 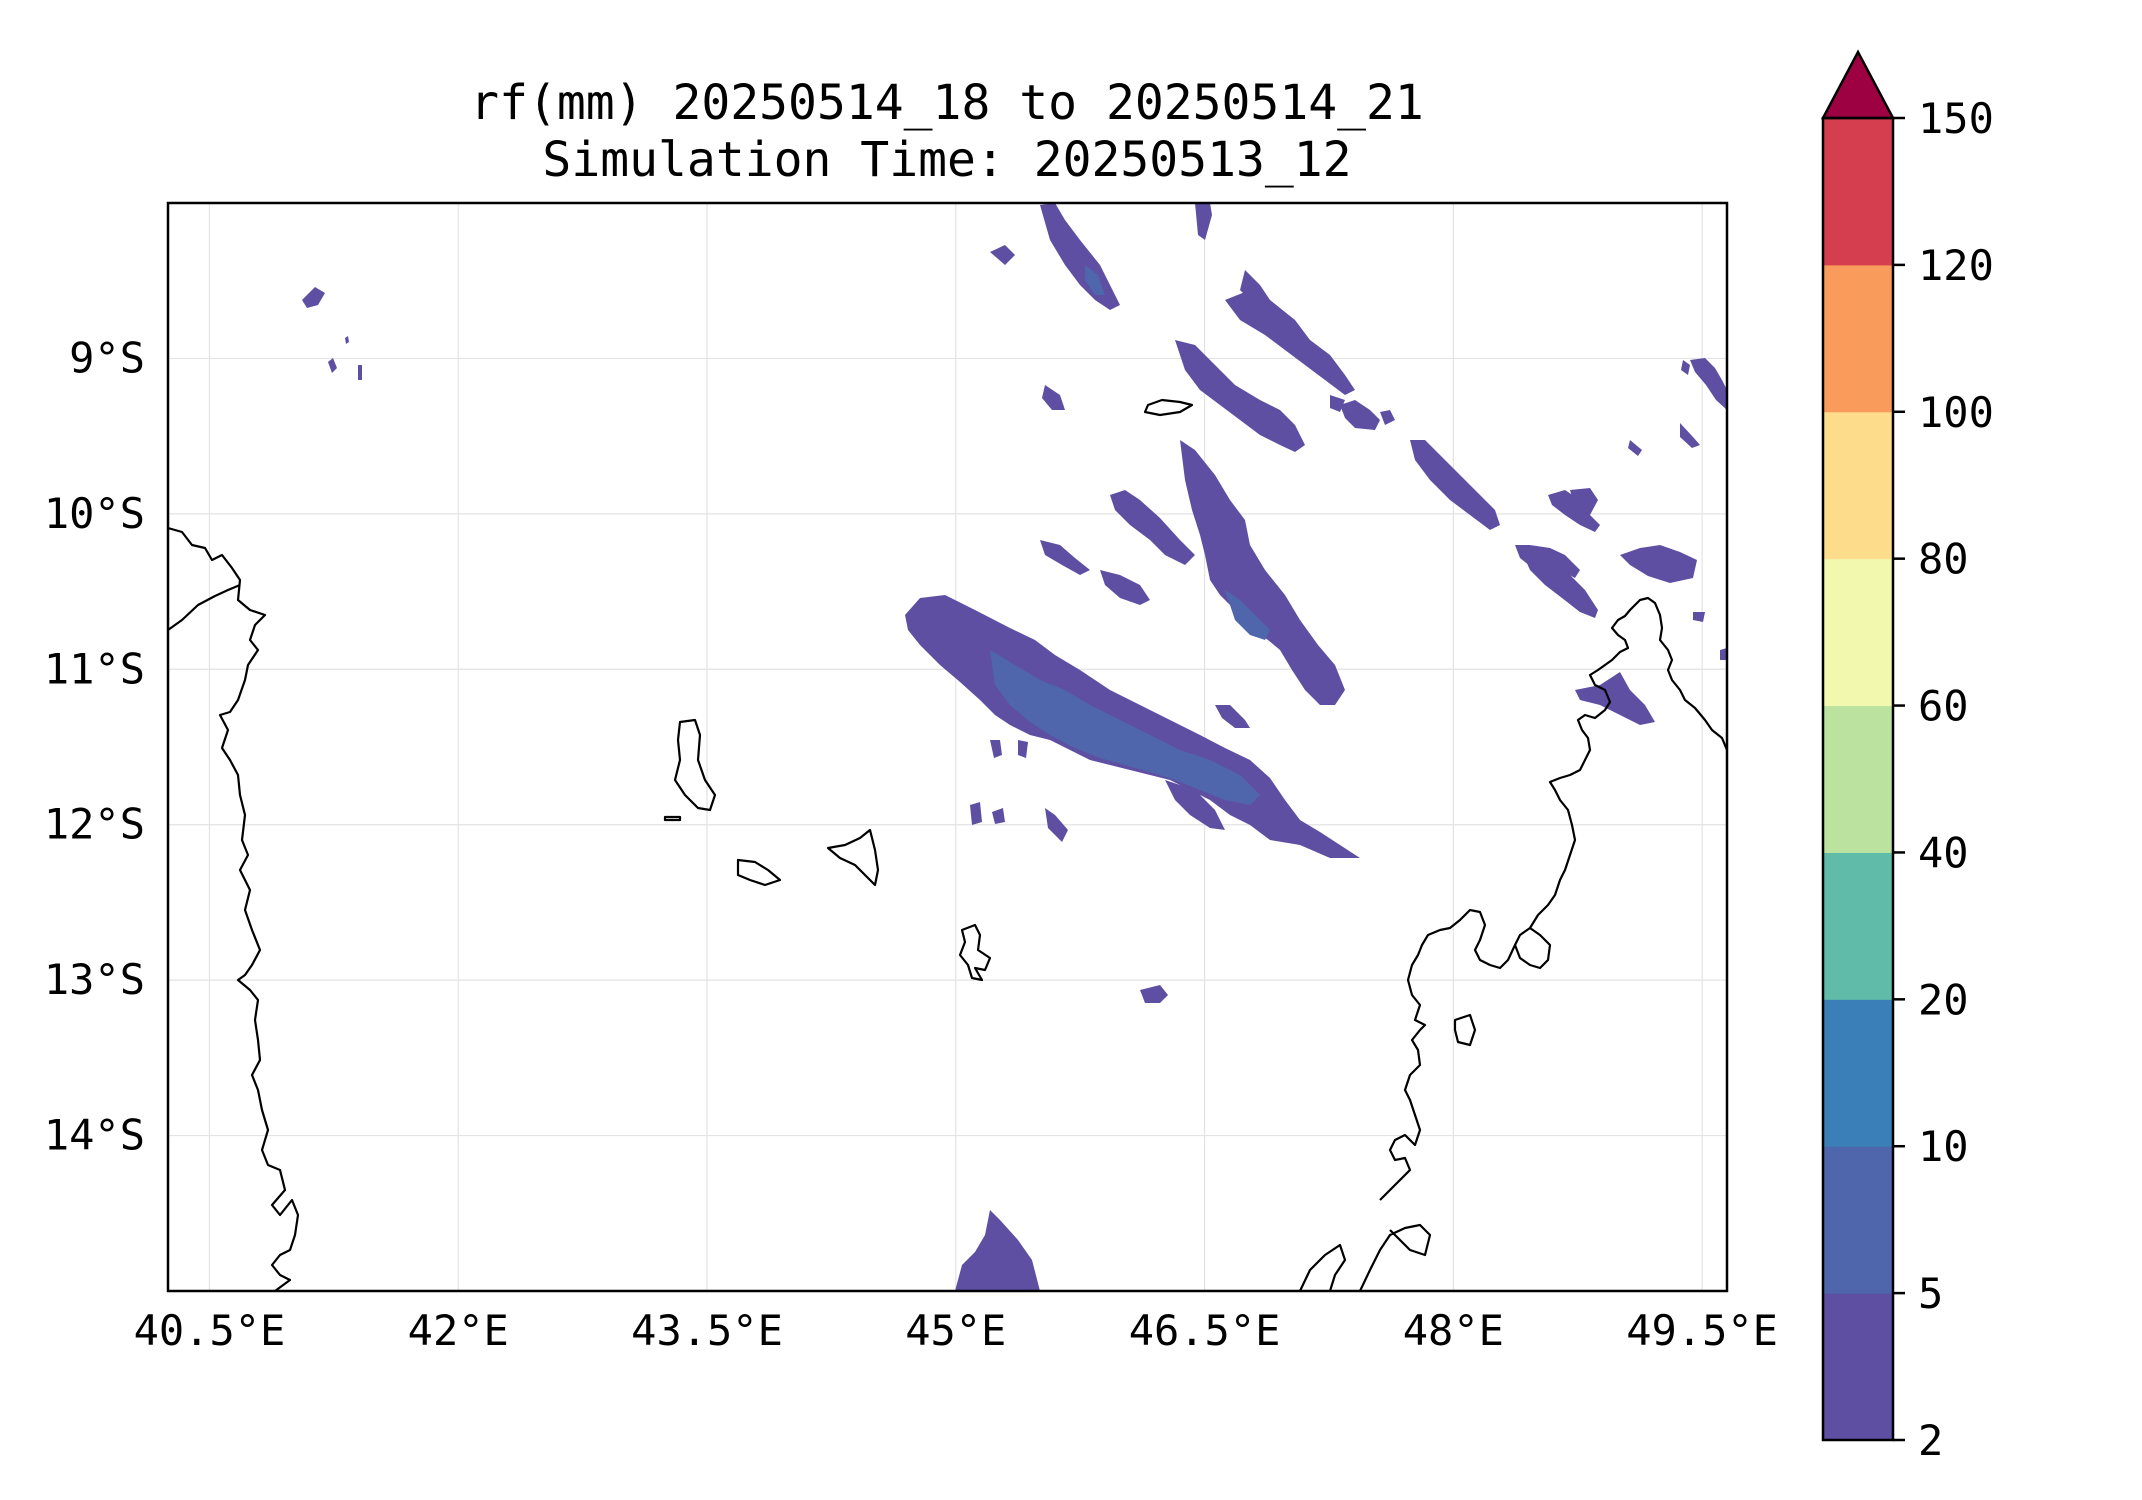 I want to click on rain-blob-e5, so click(x=1723, y=654).